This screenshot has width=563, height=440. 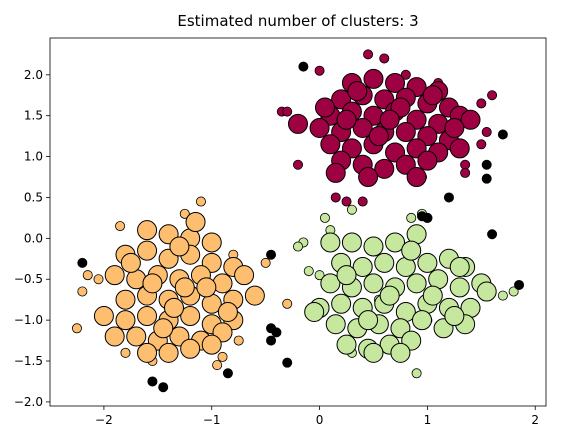 What do you see at coordinates (297, 21) in the screenshot?
I see `chart-title: Estimated number of clusters: 3` at bounding box center [297, 21].